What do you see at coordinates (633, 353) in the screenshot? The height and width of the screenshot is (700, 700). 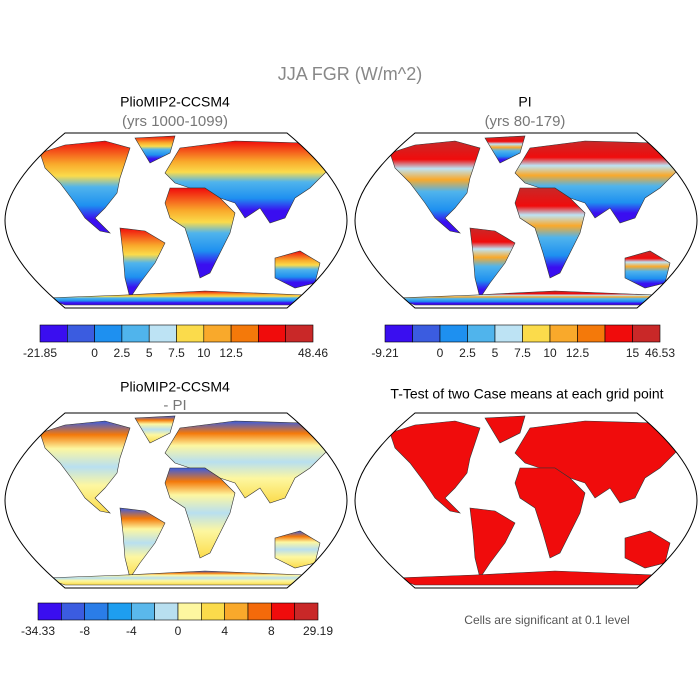 I see `colorbar-label: 15` at bounding box center [633, 353].